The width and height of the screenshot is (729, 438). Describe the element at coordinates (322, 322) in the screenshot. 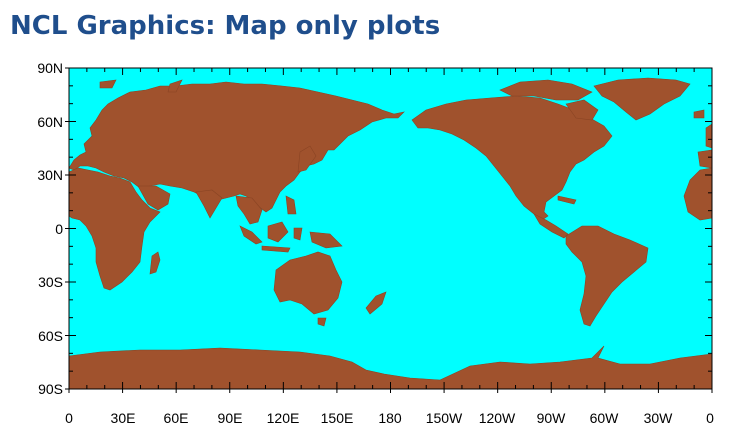

I see `landmass-tasmania` at that location.